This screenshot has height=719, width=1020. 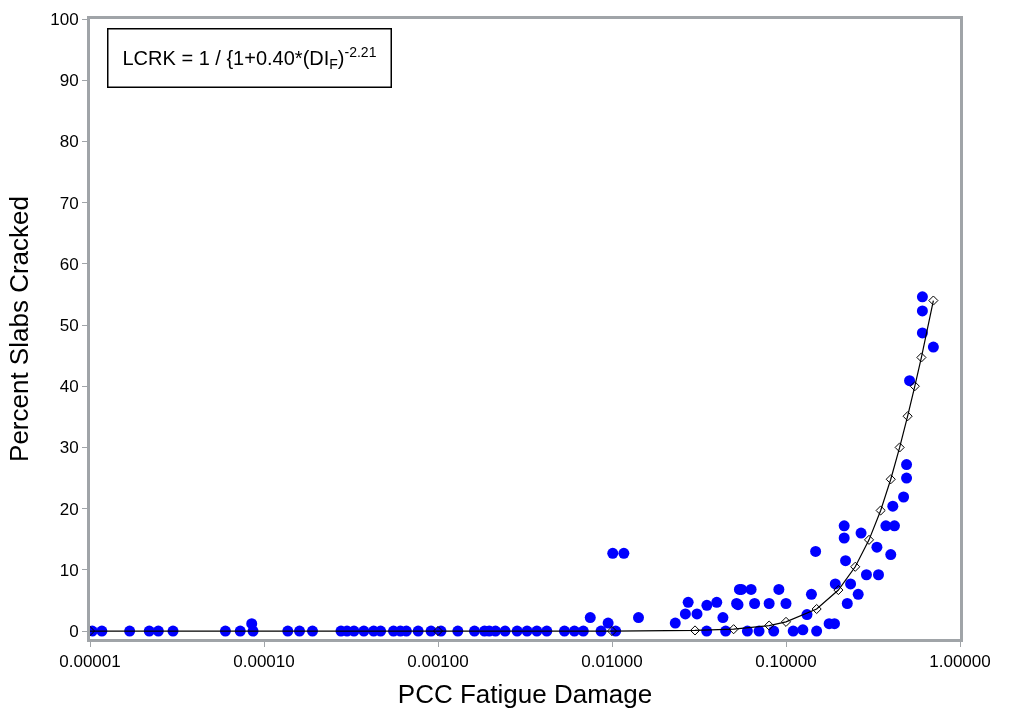 What do you see at coordinates (960, 662) in the screenshot?
I see `x-tick-label: 1.00000` at bounding box center [960, 662].